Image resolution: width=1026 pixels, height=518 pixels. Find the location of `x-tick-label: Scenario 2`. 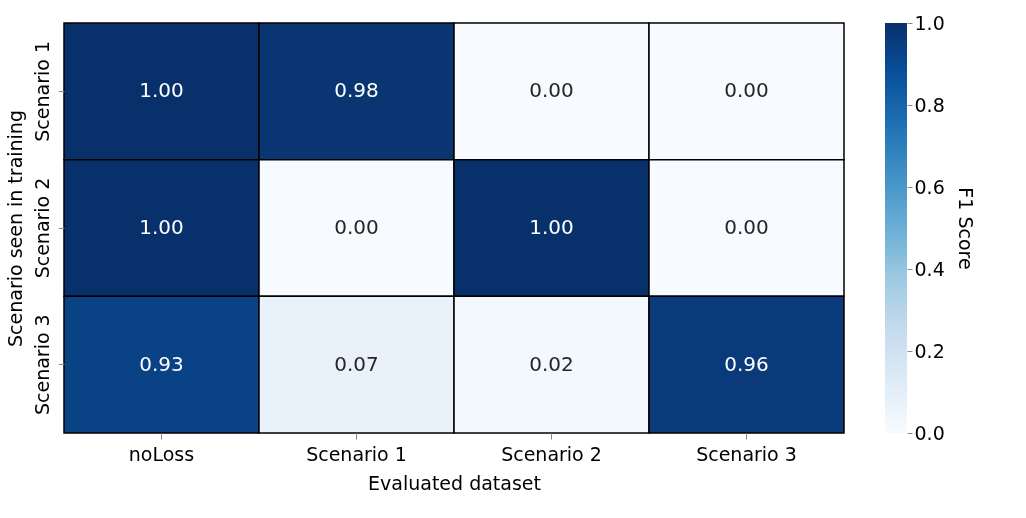

x-tick-label: Scenario 2 is located at coordinates (551, 453).